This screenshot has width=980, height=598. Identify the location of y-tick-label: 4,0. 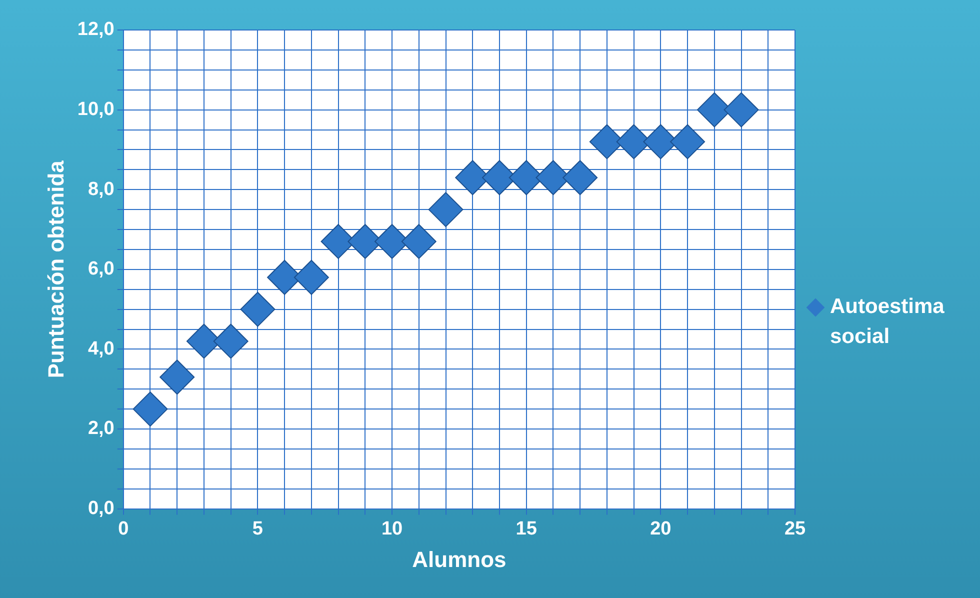
(101, 349).